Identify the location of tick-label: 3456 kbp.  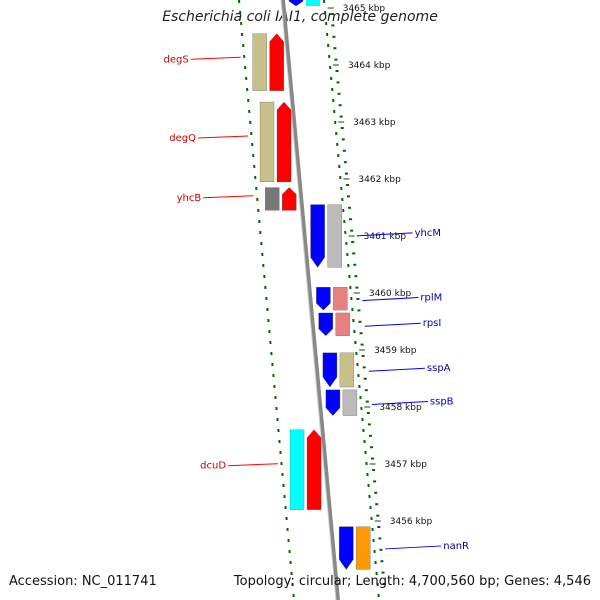
(411, 522).